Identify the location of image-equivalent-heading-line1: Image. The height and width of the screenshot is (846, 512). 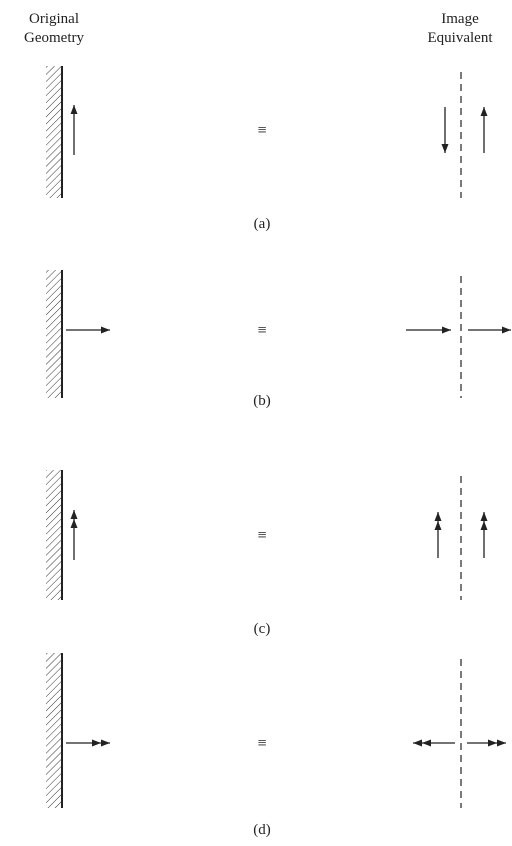
(460, 19).